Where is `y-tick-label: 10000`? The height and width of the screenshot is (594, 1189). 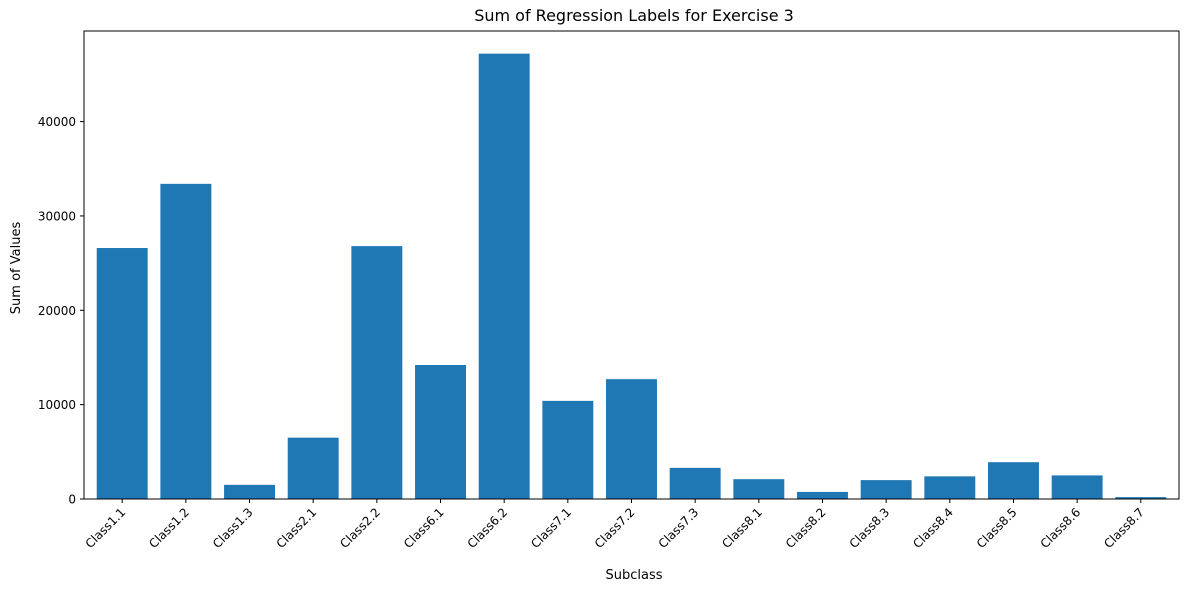 y-tick-label: 10000 is located at coordinates (57, 405).